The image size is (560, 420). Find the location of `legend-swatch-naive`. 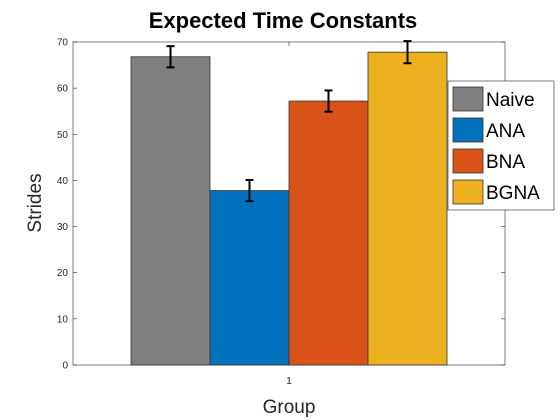

legend-swatch-naive is located at coordinates (468, 99).